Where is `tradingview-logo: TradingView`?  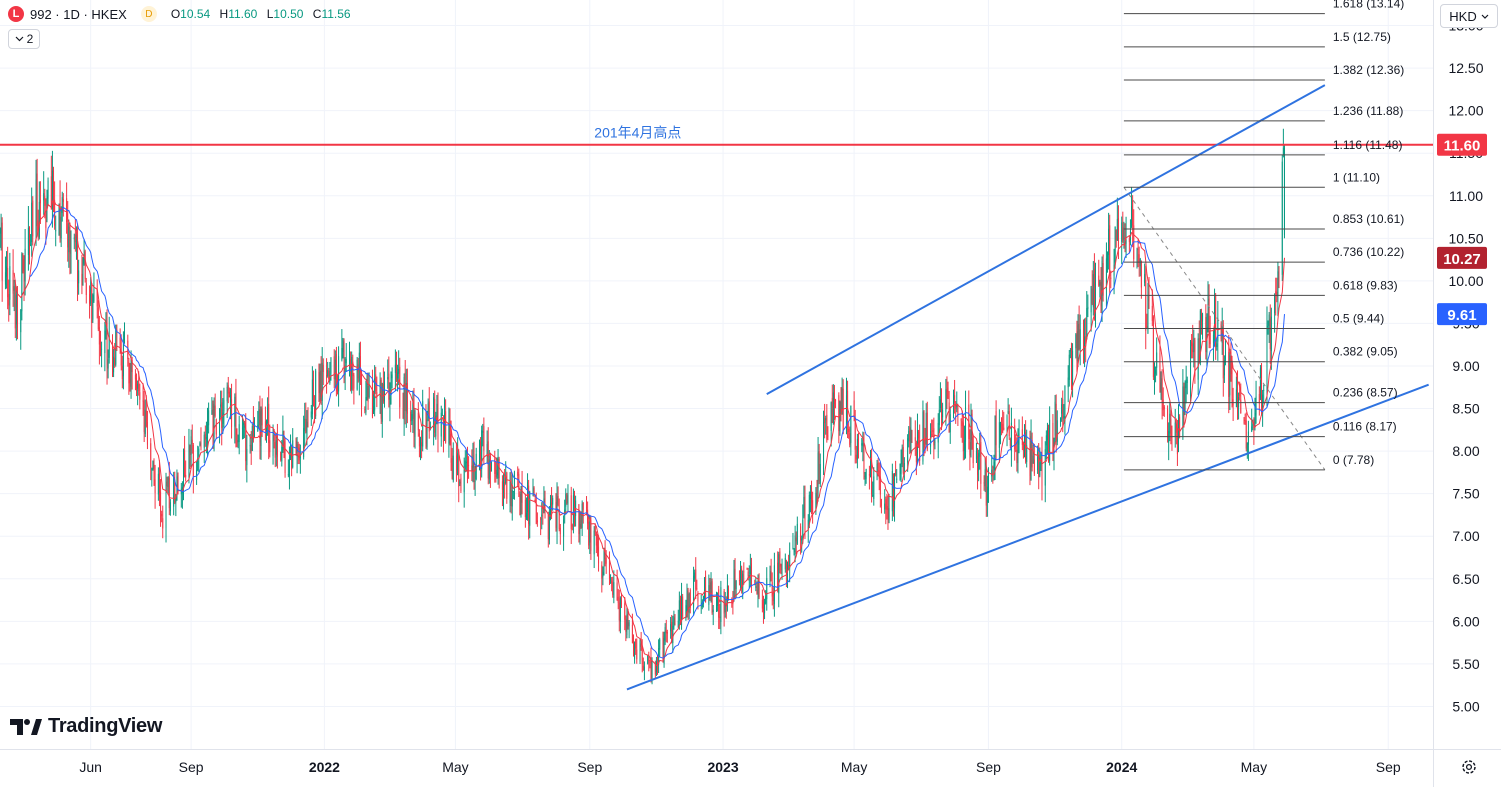 tradingview-logo: TradingView is located at coordinates (86, 726).